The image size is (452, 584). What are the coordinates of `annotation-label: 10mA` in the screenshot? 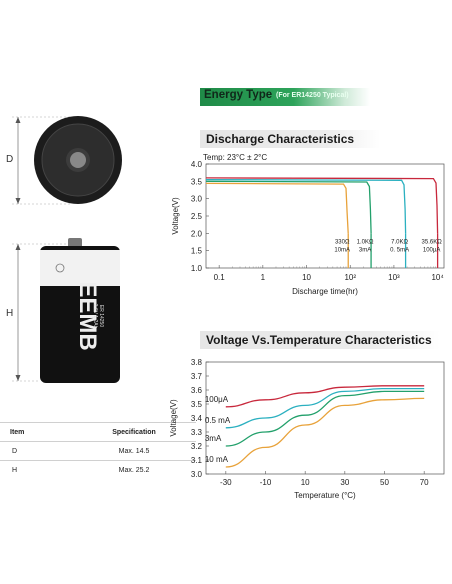 It's located at (342, 250).